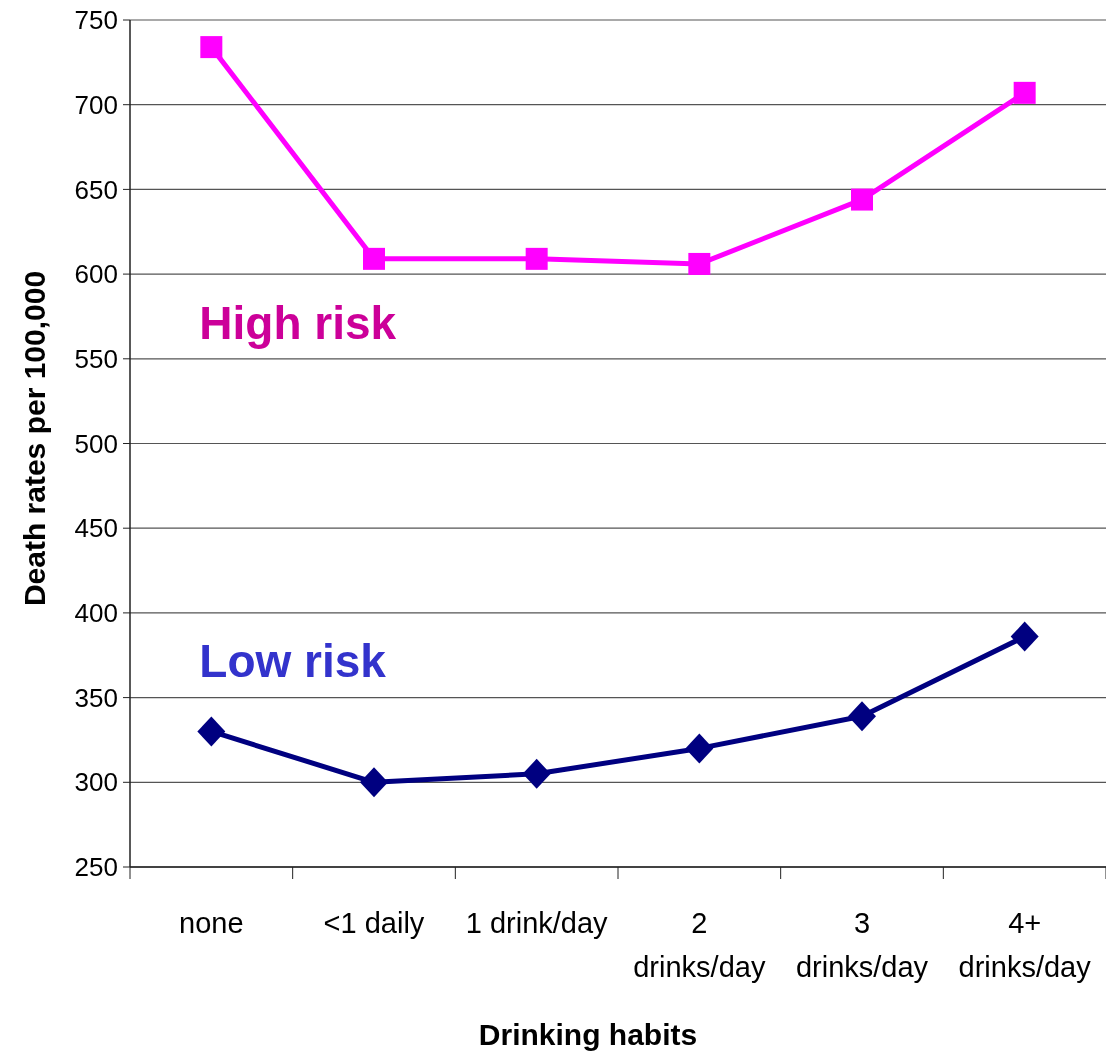 The width and height of the screenshot is (1106, 1055). Describe the element at coordinates (96, 189) in the screenshot. I see `y-tick-label: 650` at that location.